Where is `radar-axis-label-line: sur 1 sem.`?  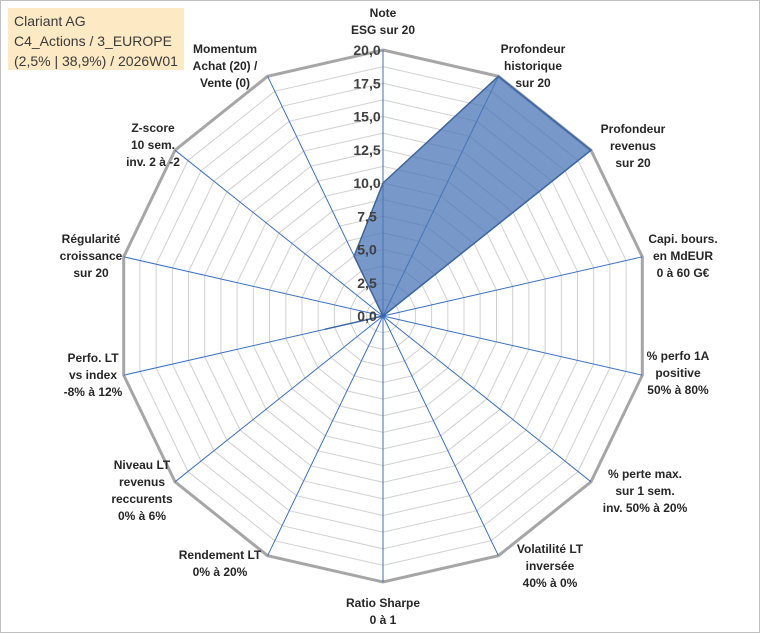 radar-axis-label-line: sur 1 sem. is located at coordinates (644, 491).